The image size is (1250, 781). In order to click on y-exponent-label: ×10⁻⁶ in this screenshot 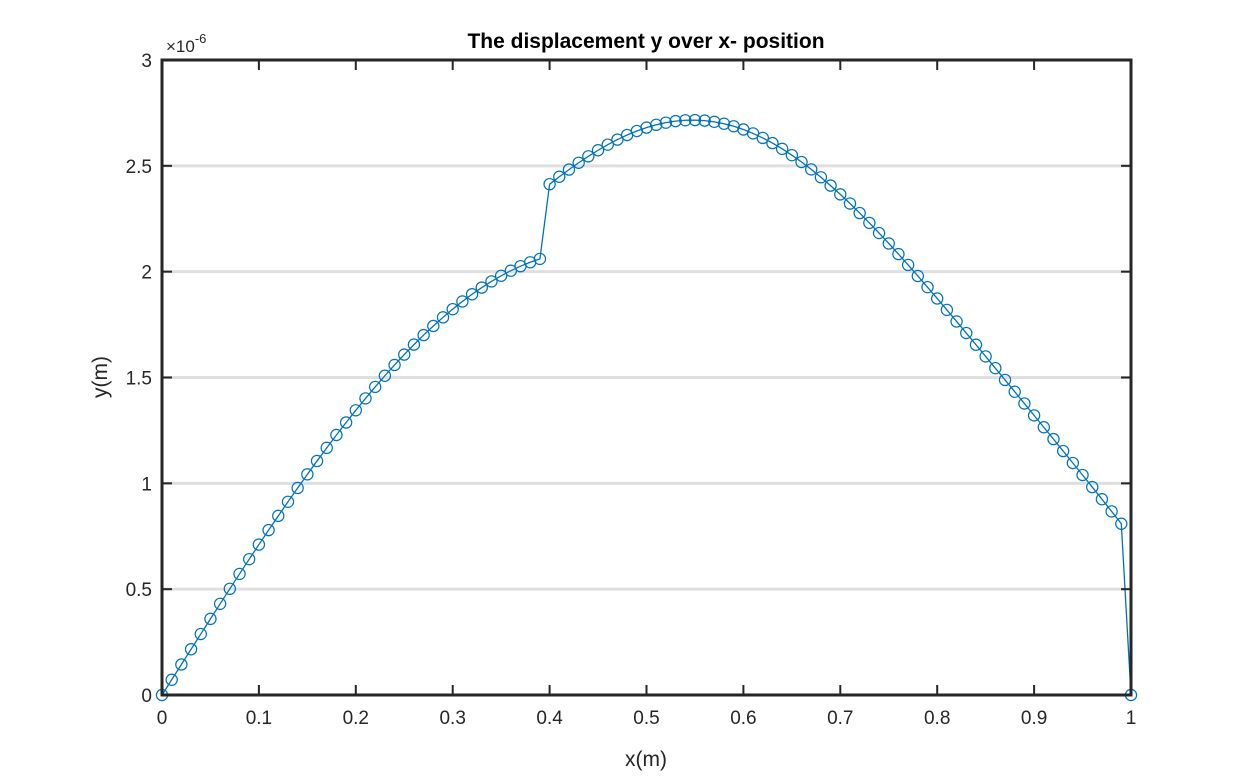, I will do `click(186, 43)`.